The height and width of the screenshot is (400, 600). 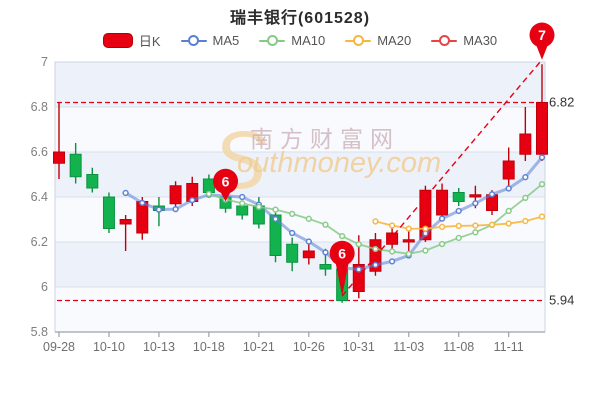 I want to click on x-tick-label: 10-13, so click(x=159, y=347).